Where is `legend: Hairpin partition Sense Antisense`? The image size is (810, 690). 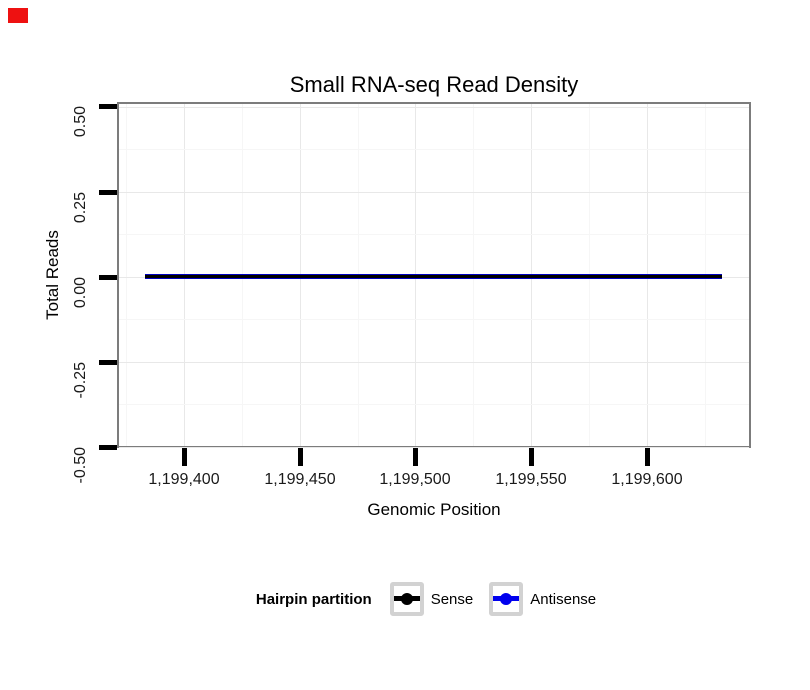 legend: Hairpin partition Sense Antisense is located at coordinates (434, 599).